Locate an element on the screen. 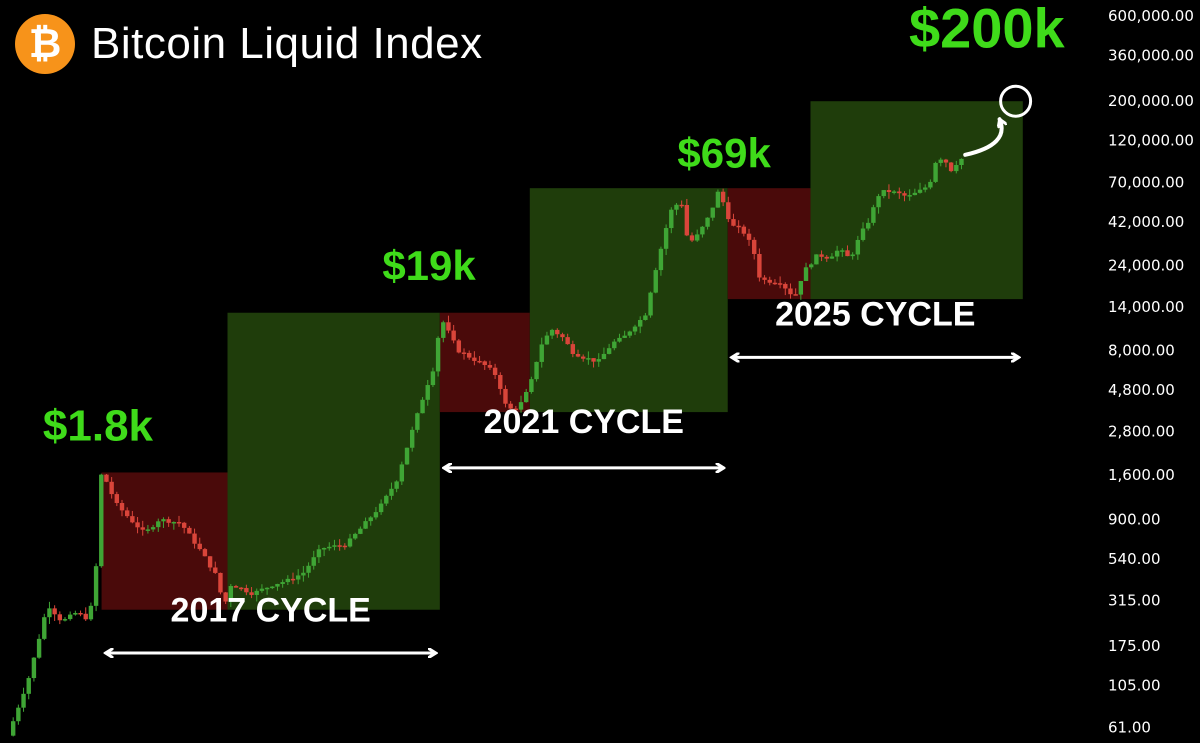 This screenshot has width=1200, height=743. y-tick-label-3: 120,000.00 is located at coordinates (1151, 141).